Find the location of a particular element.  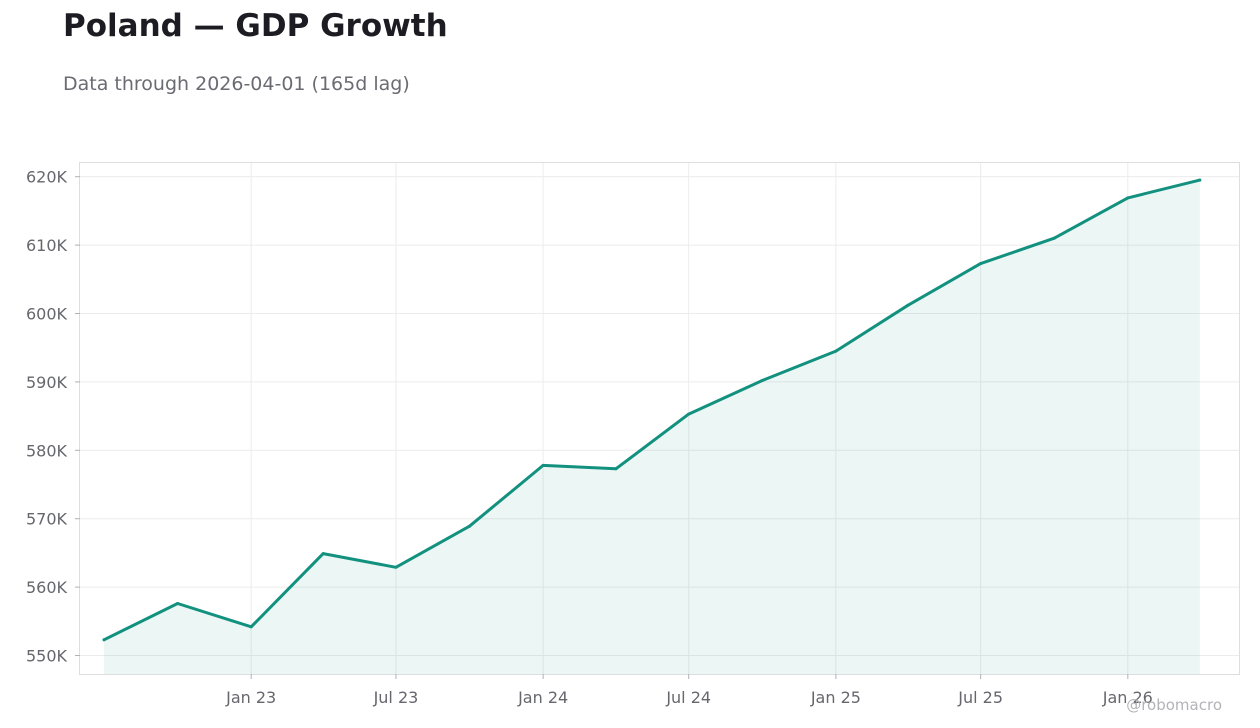

y-tick-label: 600K is located at coordinates (47, 313).